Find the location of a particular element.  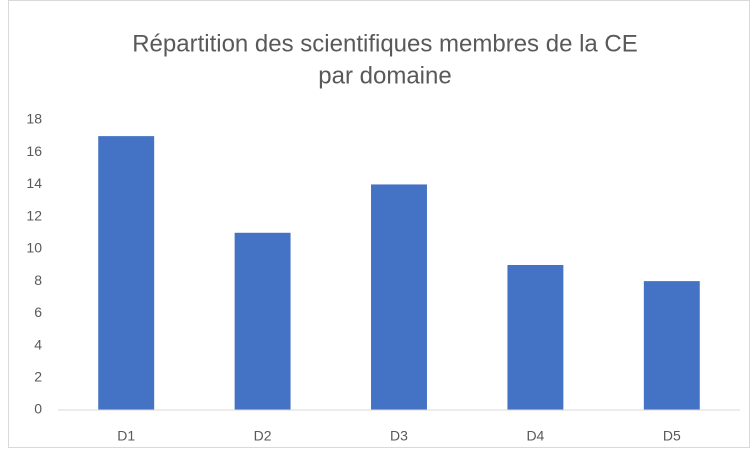

chart-title: par domaine is located at coordinates (384, 75).